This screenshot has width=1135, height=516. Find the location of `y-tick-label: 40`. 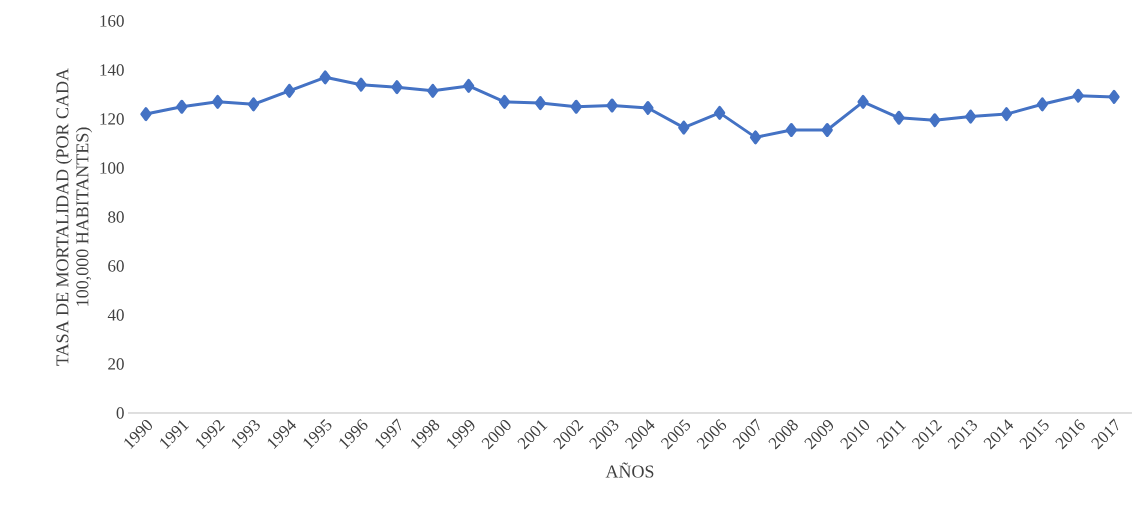

y-tick-label: 40 is located at coordinates (115, 315).